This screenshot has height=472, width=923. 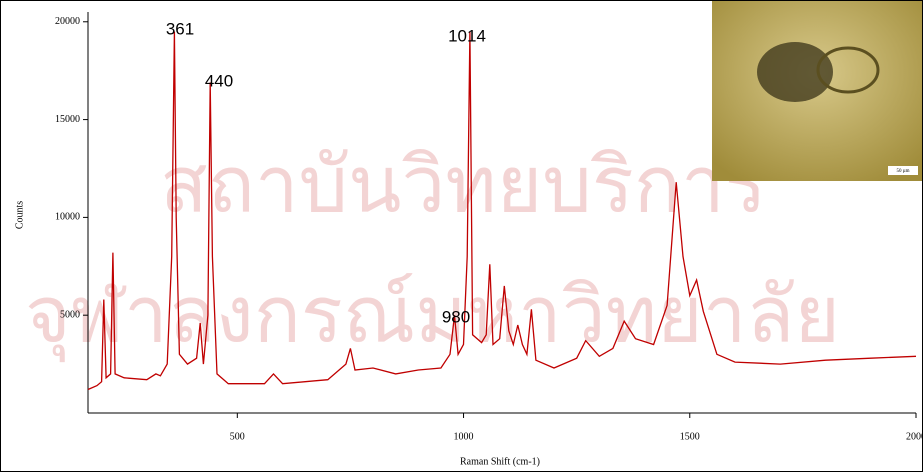 I want to click on y-tick-label: 10000, so click(x=67, y=217).